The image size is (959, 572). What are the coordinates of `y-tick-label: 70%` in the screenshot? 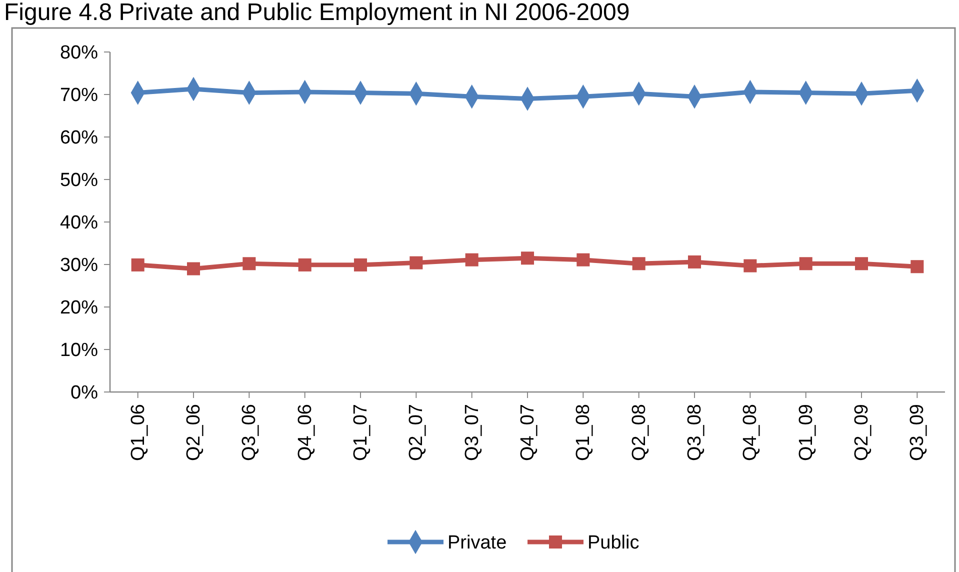 It's located at (79, 95).